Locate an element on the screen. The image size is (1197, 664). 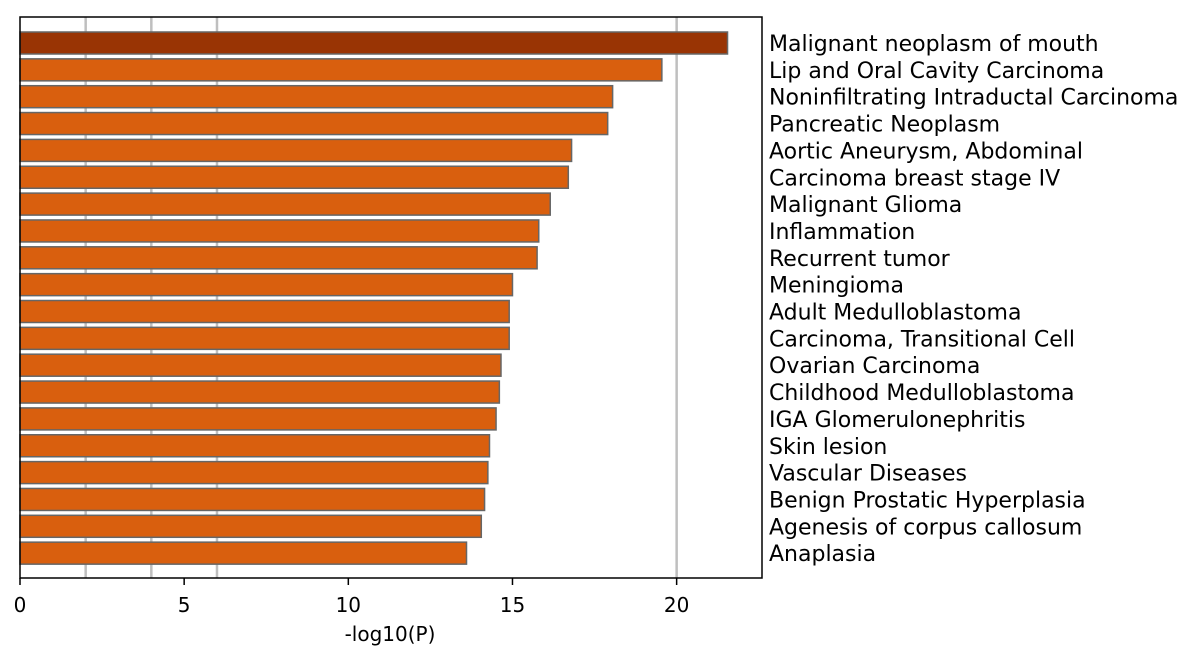
x-axis: 0 5 10 15 20 is located at coordinates (351, 597).